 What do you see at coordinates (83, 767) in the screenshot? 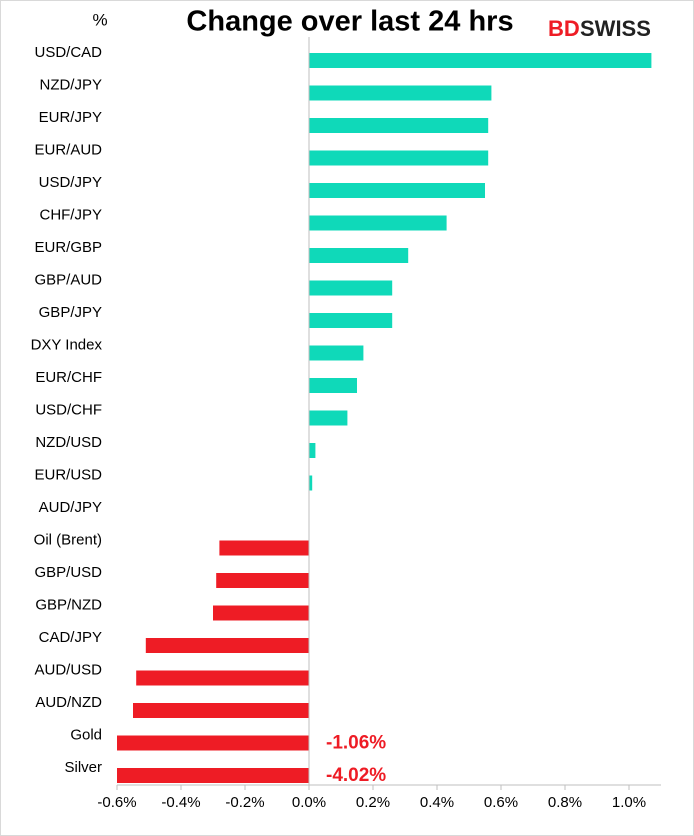
I see `y-tick-label: Silver` at bounding box center [83, 767].